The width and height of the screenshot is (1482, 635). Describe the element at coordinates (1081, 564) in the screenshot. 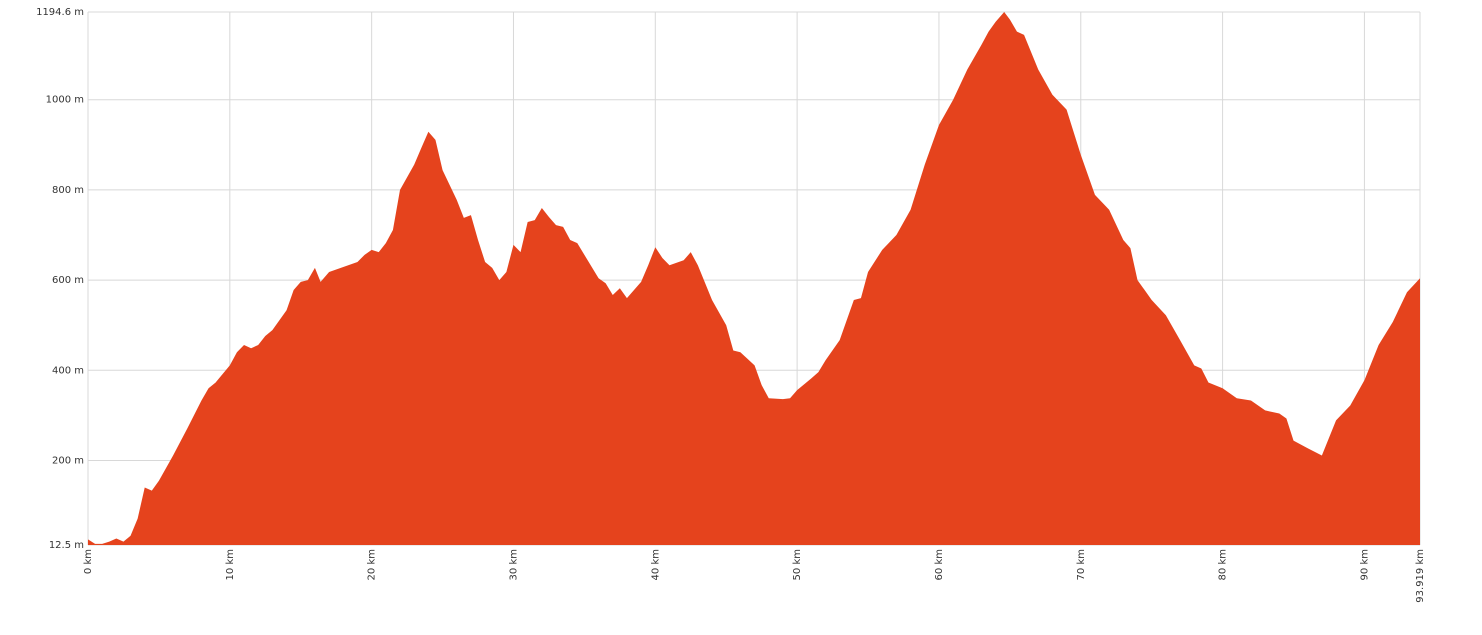

I see `x-tick-label: 70 km` at that location.